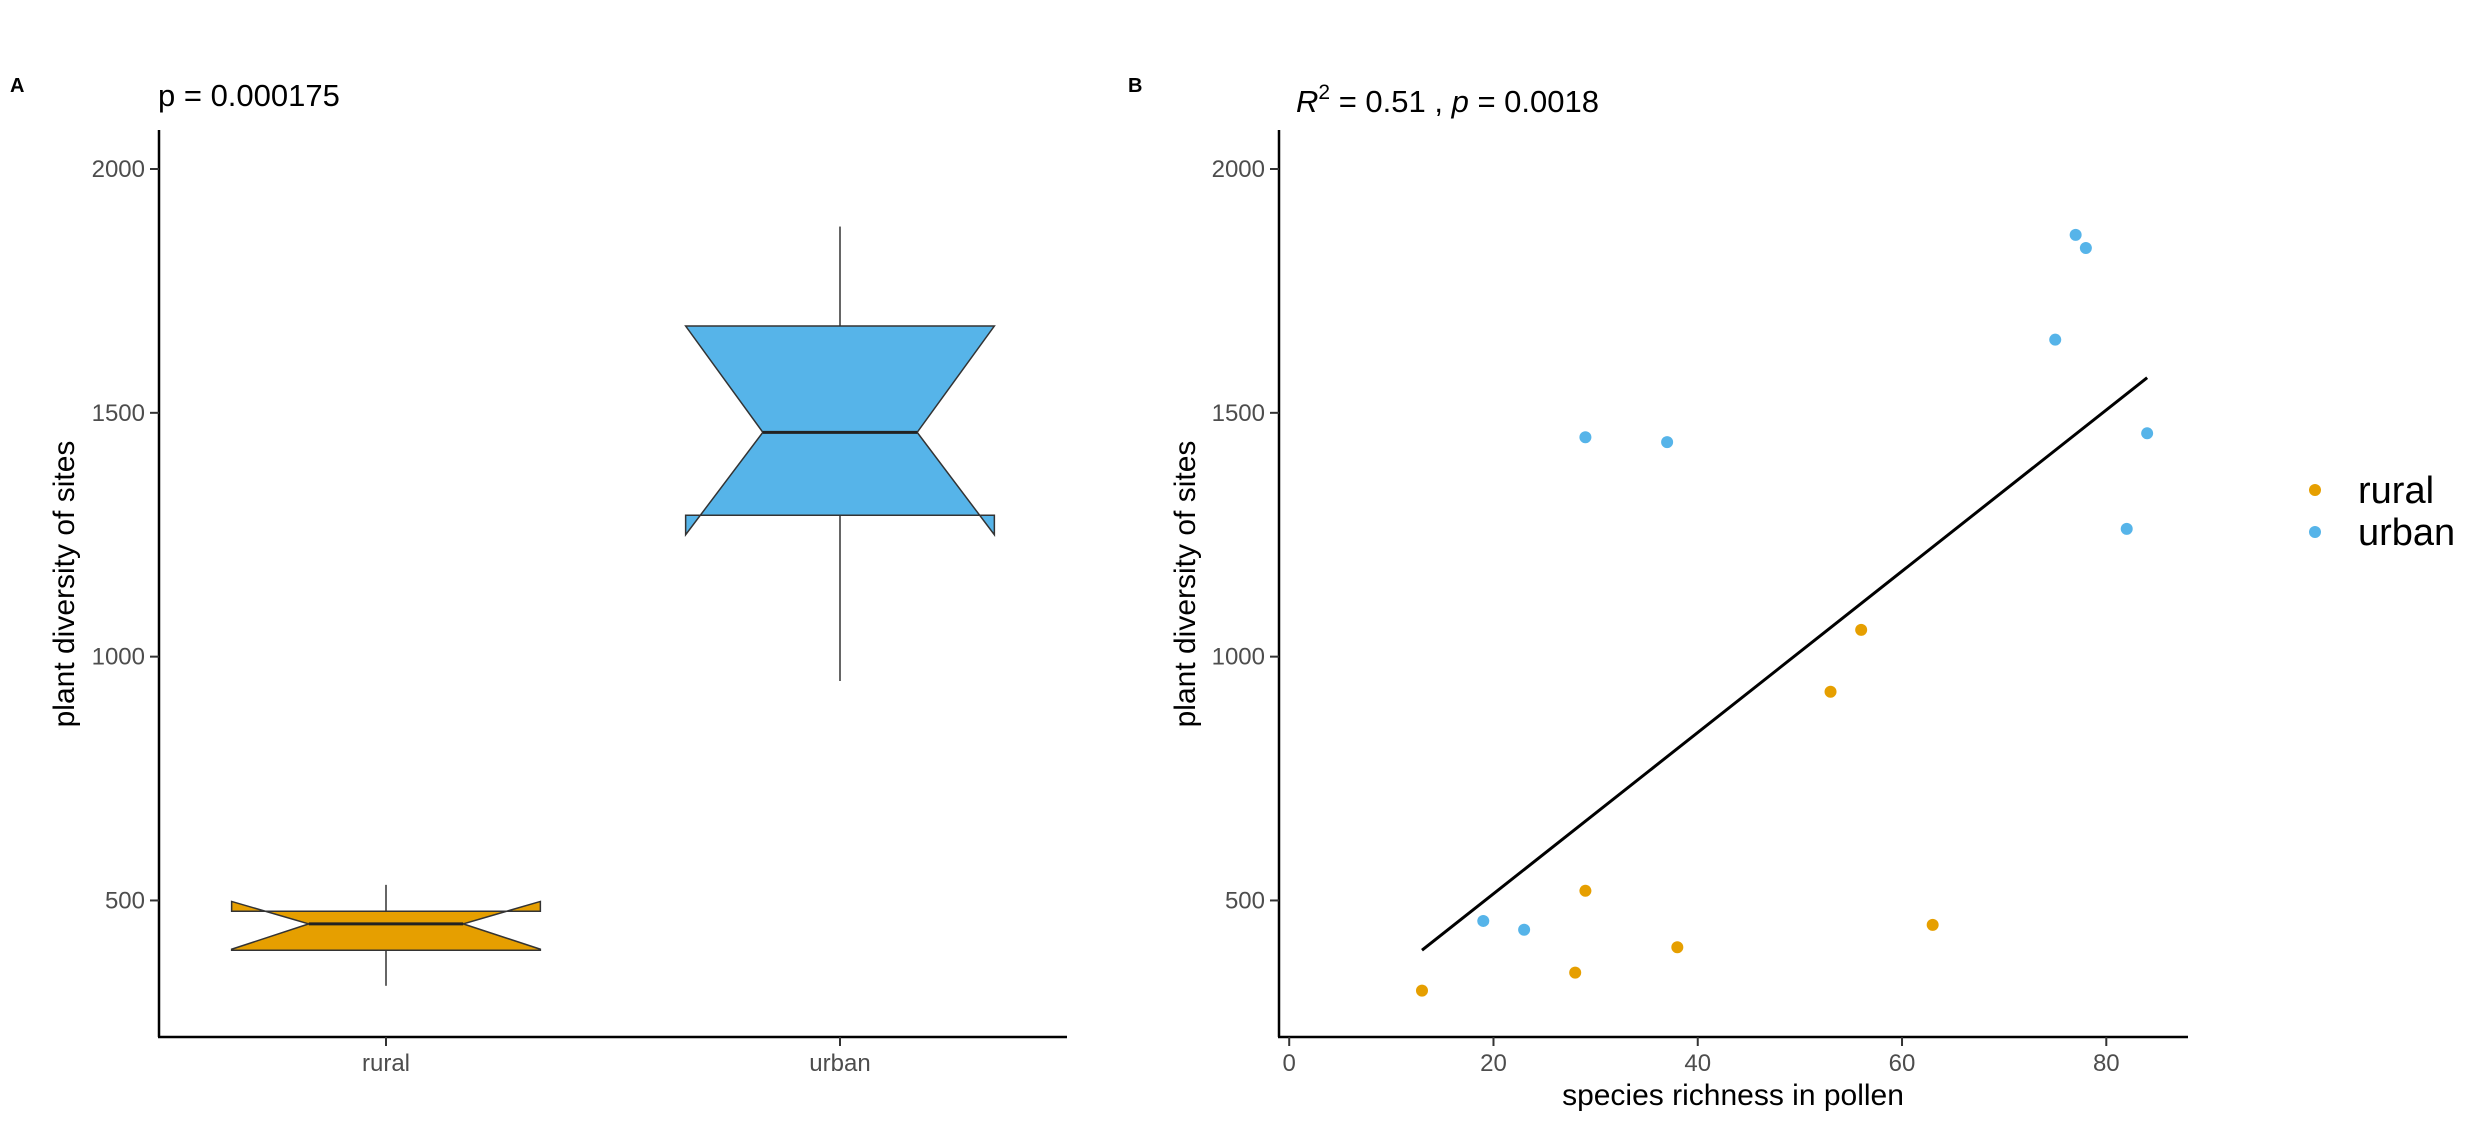 The width and height of the screenshot is (2475, 1132). I want to click on subtitle-r: R, so click(1307, 101).